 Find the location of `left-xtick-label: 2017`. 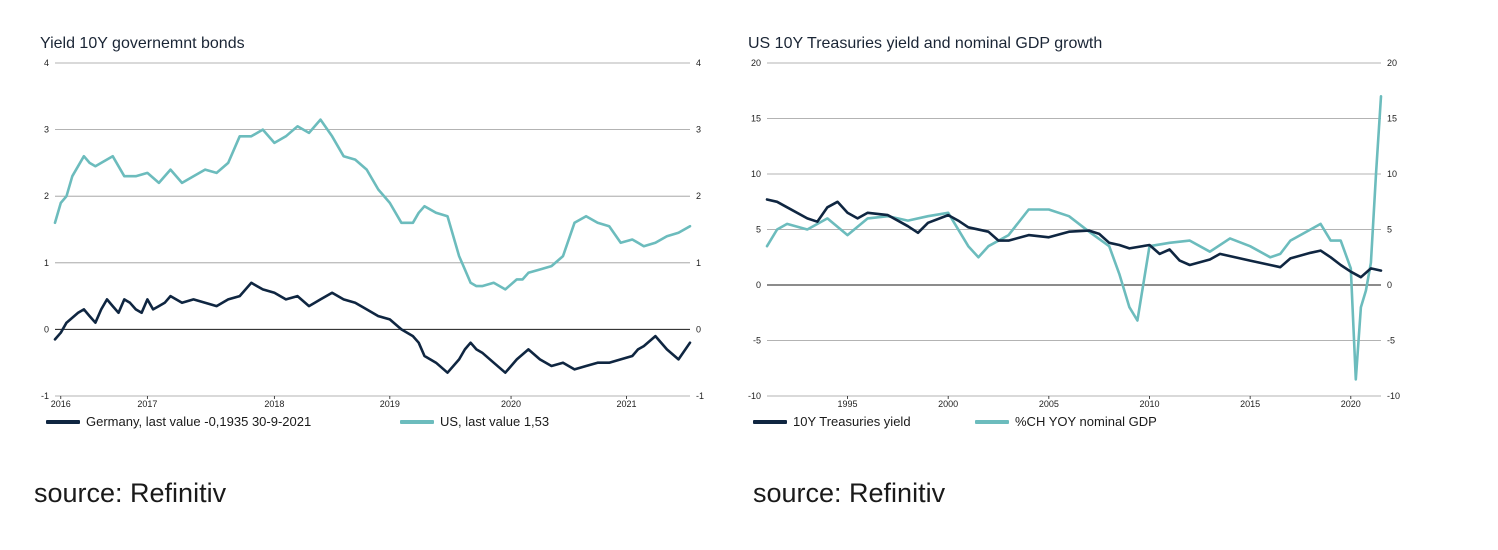

left-xtick-label: 2017 is located at coordinates (147, 404).